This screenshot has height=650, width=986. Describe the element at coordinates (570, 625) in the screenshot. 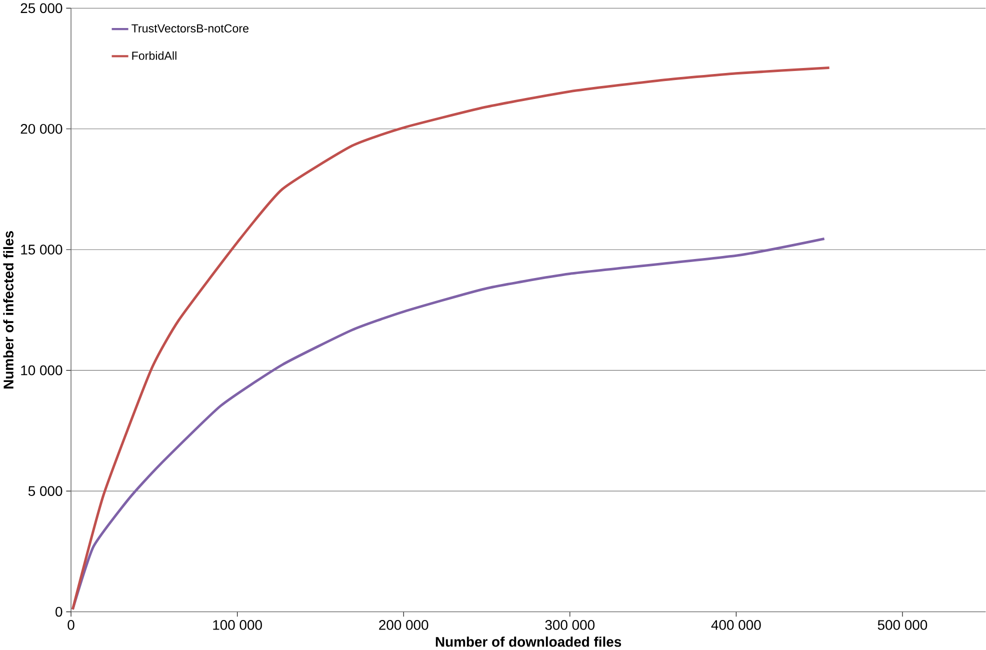

I see `x-tick-label: 300 000` at that location.